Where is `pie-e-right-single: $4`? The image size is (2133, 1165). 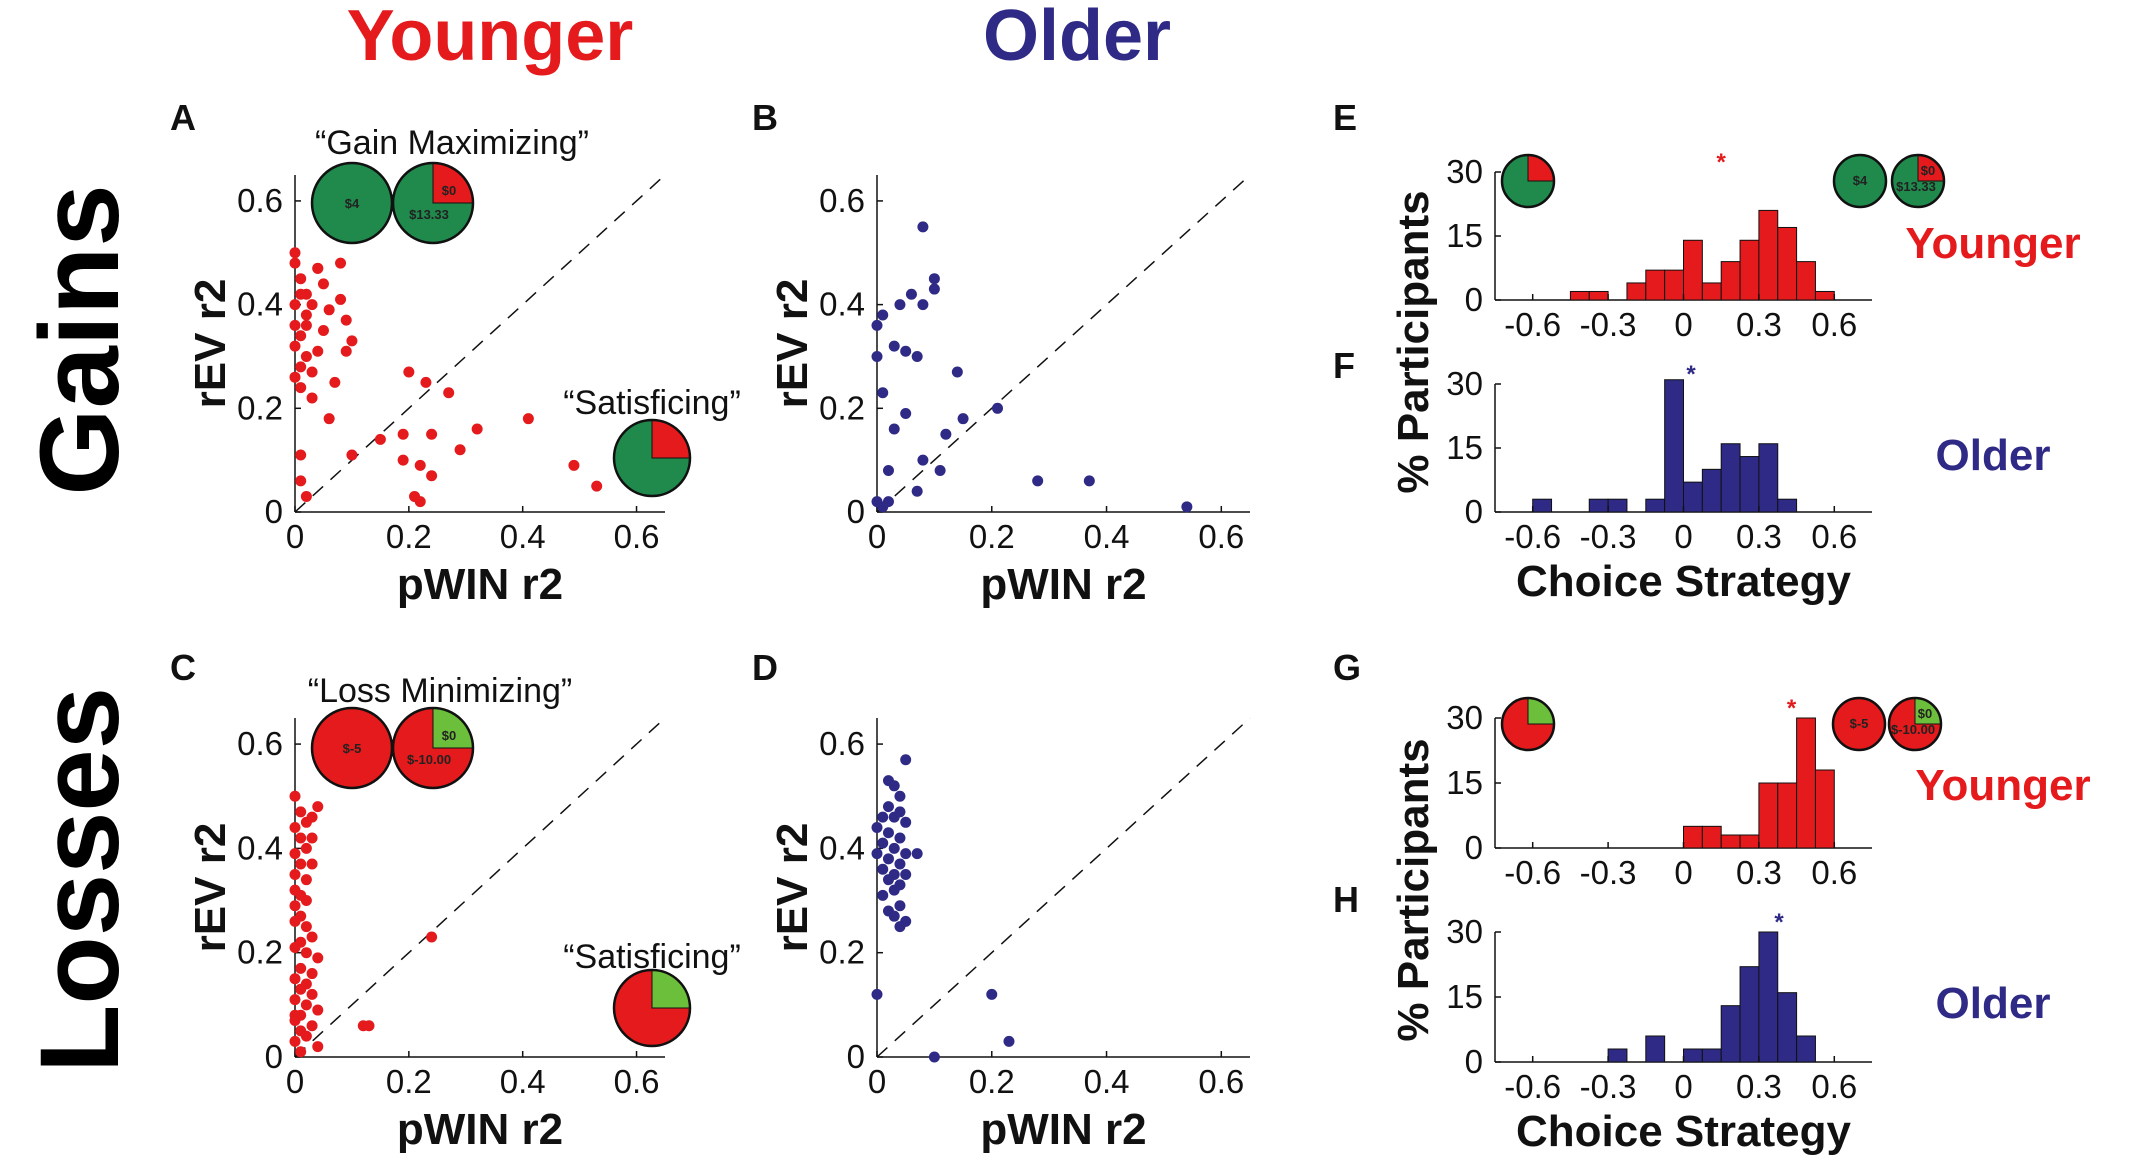 pie-e-right-single: $4 is located at coordinates (1860, 181).